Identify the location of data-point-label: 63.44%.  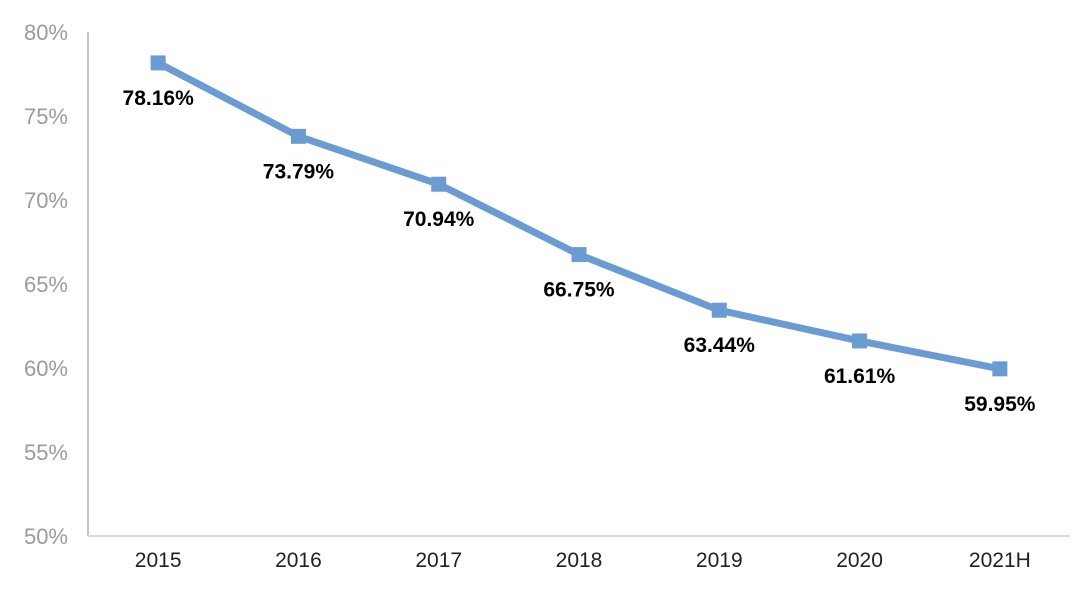
(720, 345).